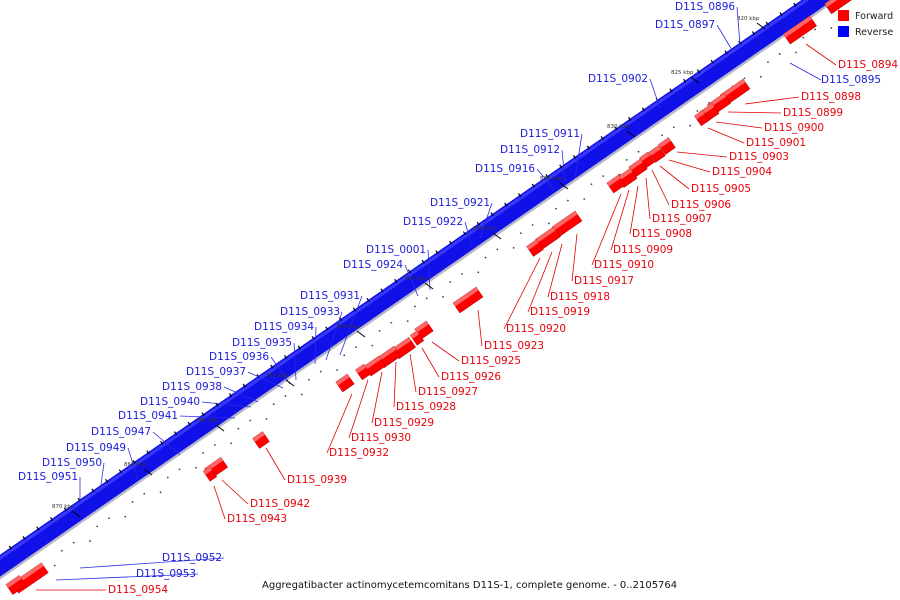  Describe the element at coordinates (96, 448) in the screenshot. I see `reverse-gene-label: D11S_0949` at that location.